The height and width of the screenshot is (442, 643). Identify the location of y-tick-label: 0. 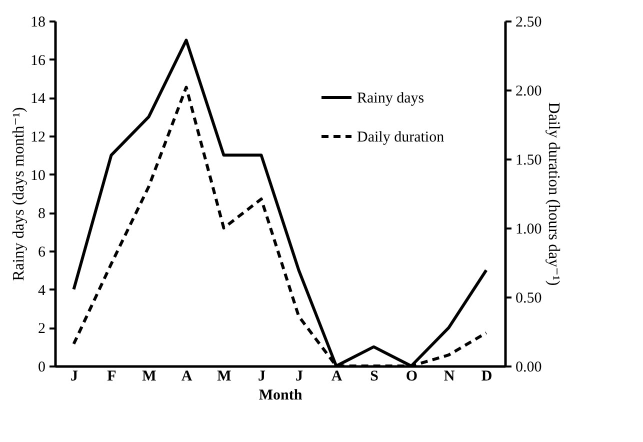
(42, 368).